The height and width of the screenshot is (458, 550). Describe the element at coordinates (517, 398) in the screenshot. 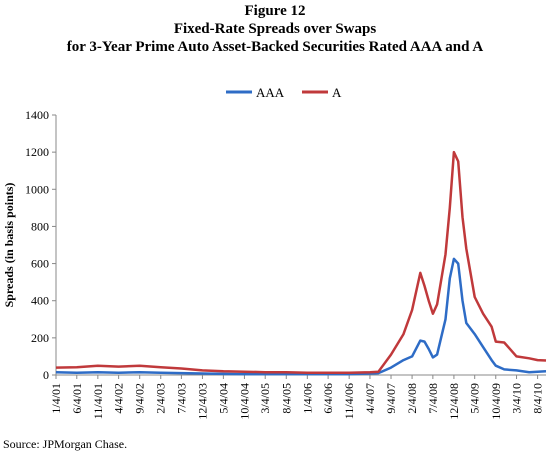

I see `x-tick-label: 3/4/10` at that location.